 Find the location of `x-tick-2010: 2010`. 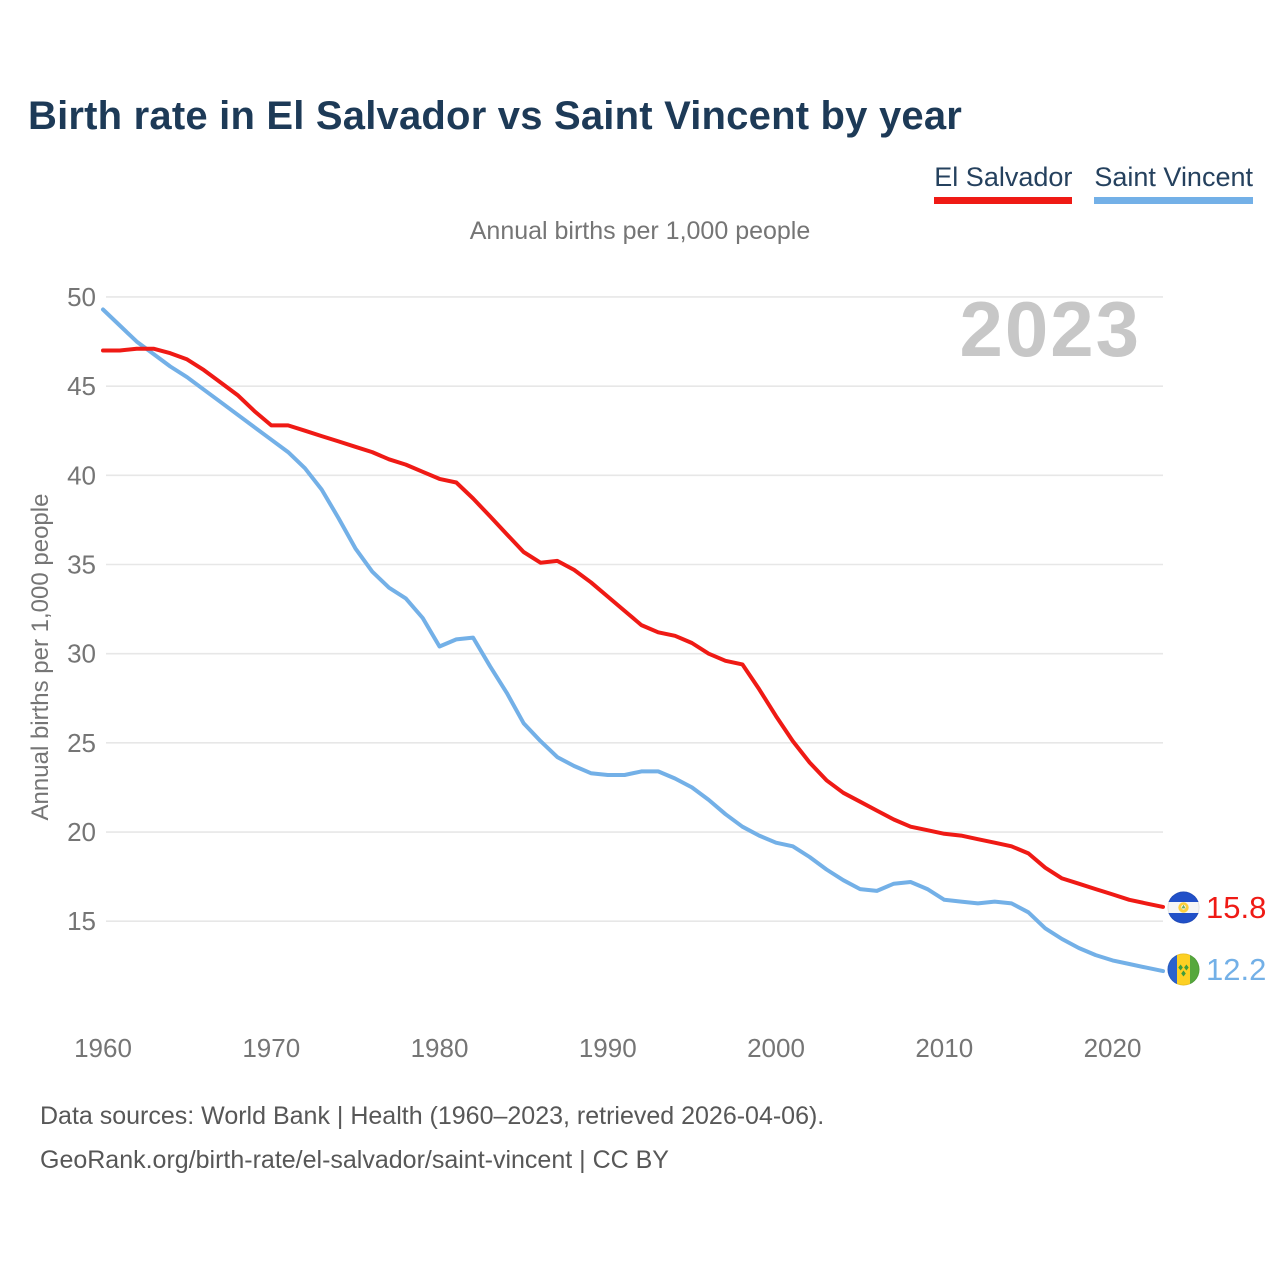

x-tick-2010: 2010 is located at coordinates (944, 1048).